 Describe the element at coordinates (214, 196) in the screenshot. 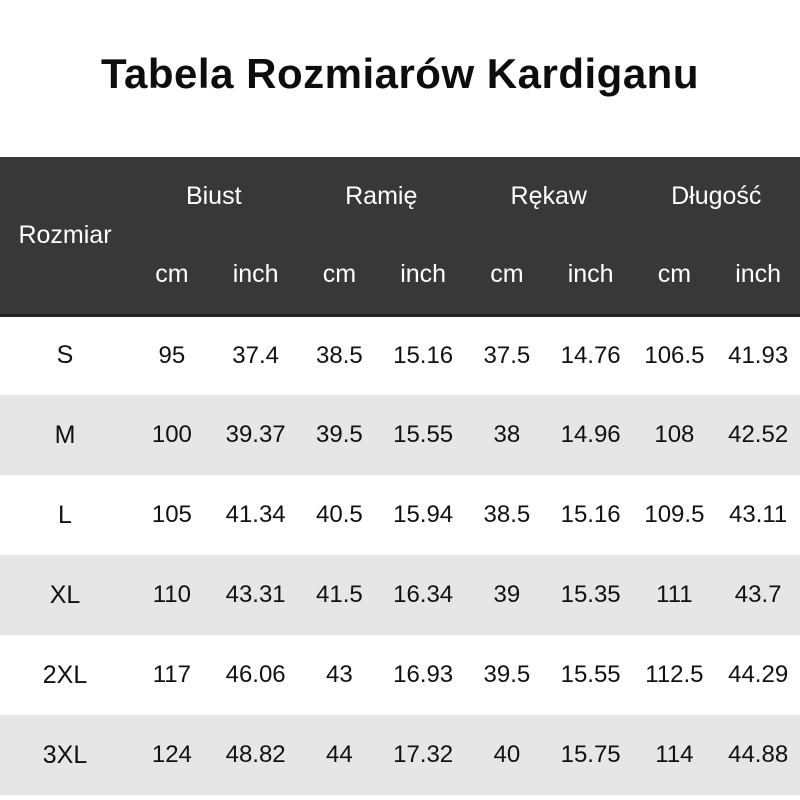

I see `column-header-biust: Biust` at that location.